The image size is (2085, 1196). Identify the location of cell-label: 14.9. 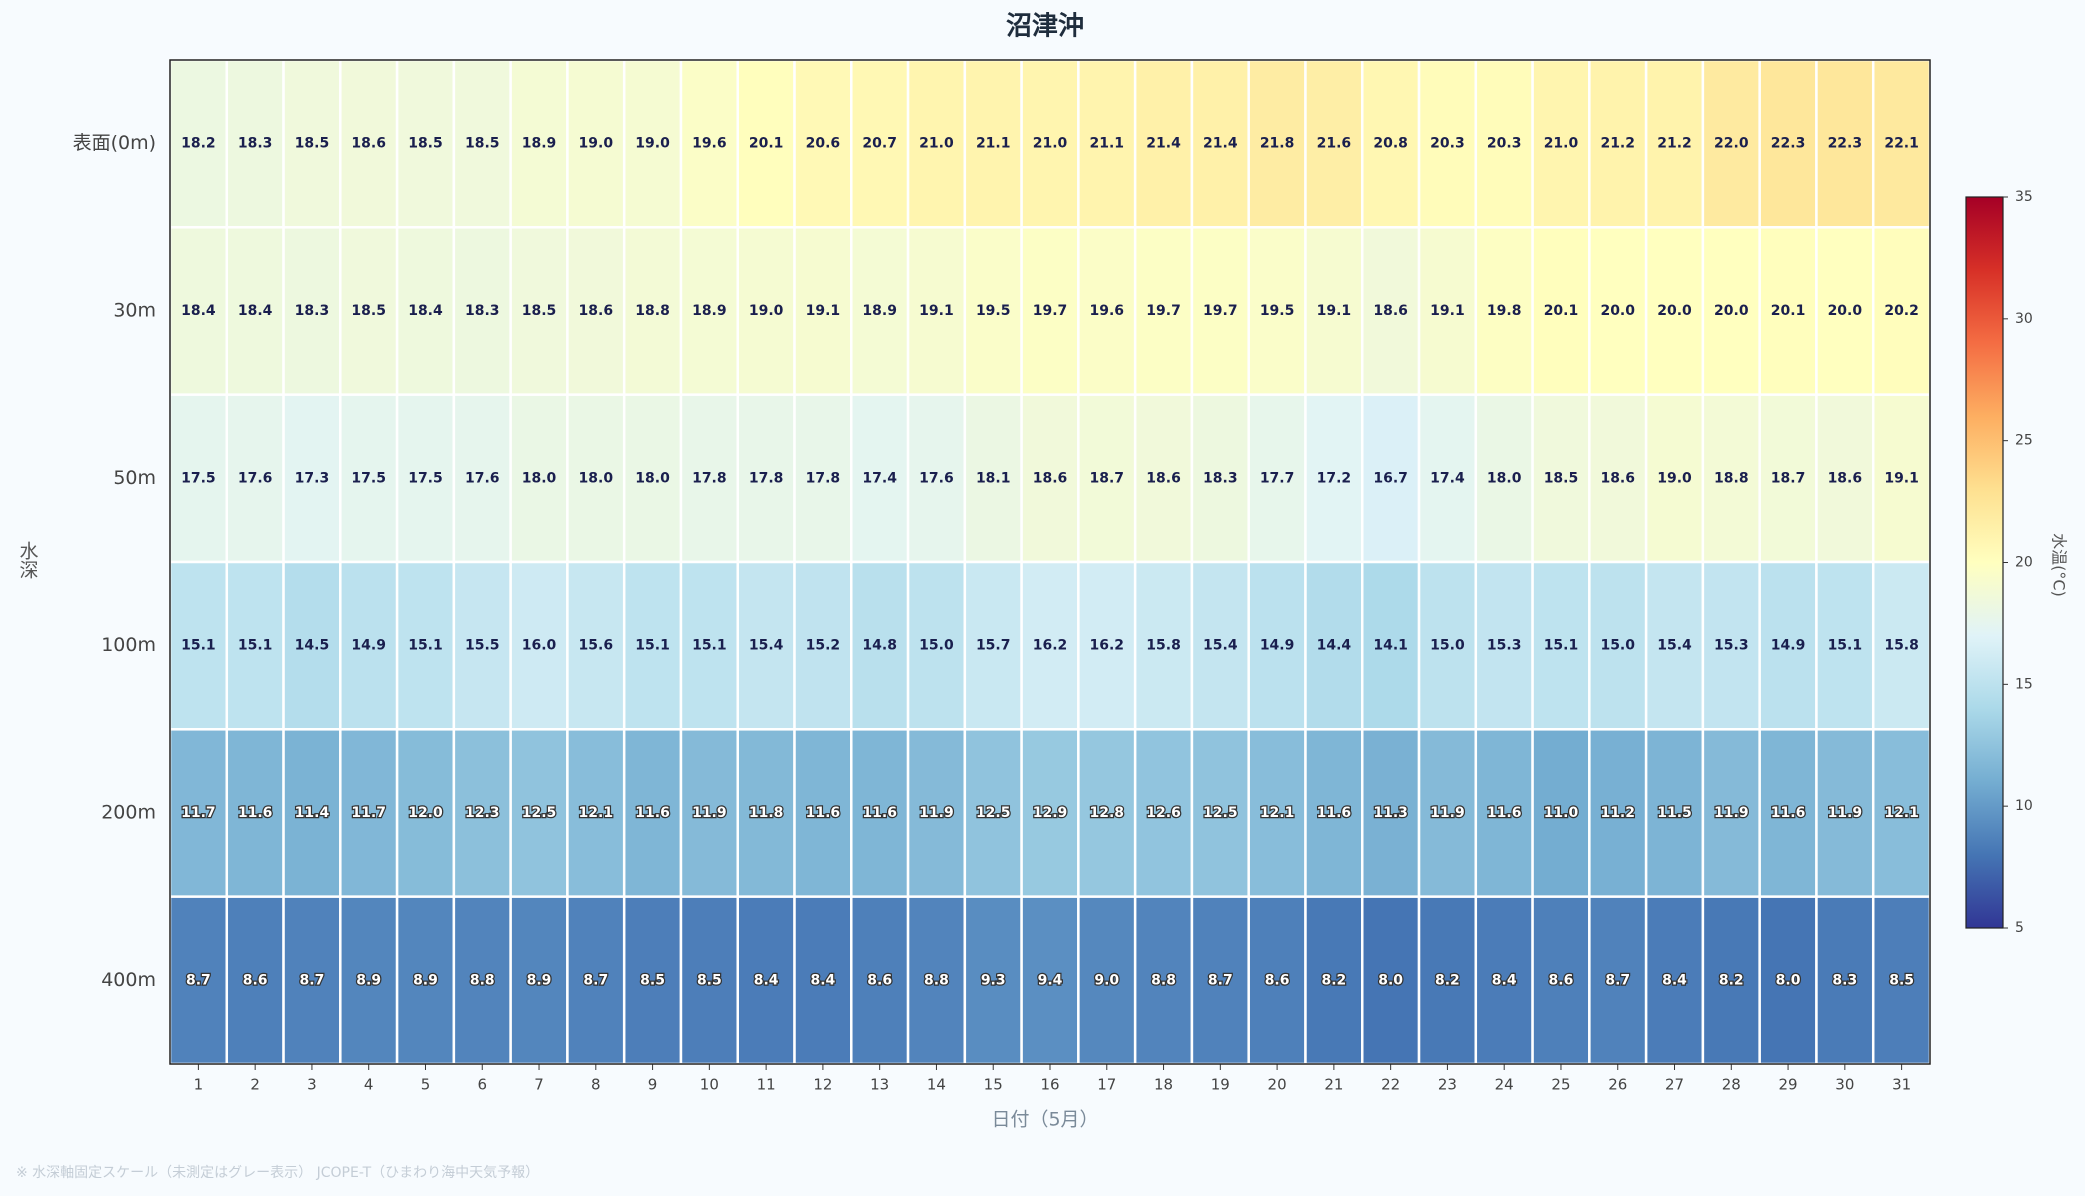
(368, 646).